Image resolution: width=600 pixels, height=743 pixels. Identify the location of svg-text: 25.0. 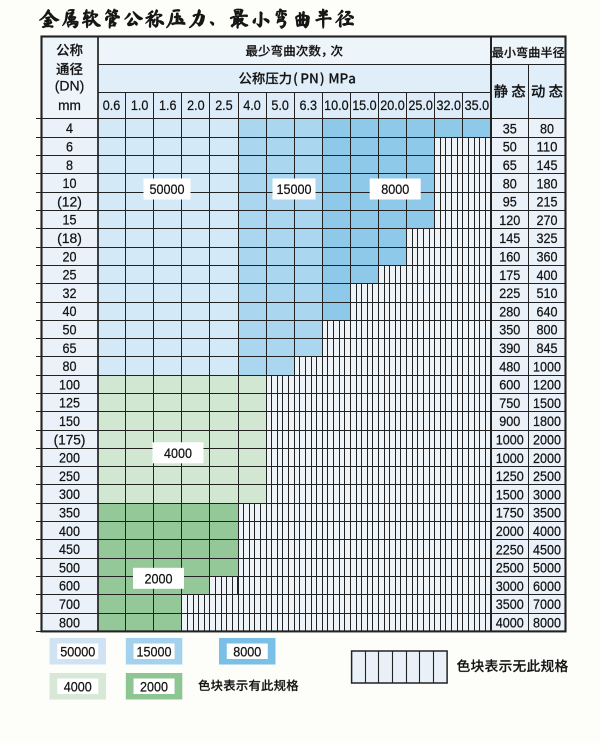
(420, 106).